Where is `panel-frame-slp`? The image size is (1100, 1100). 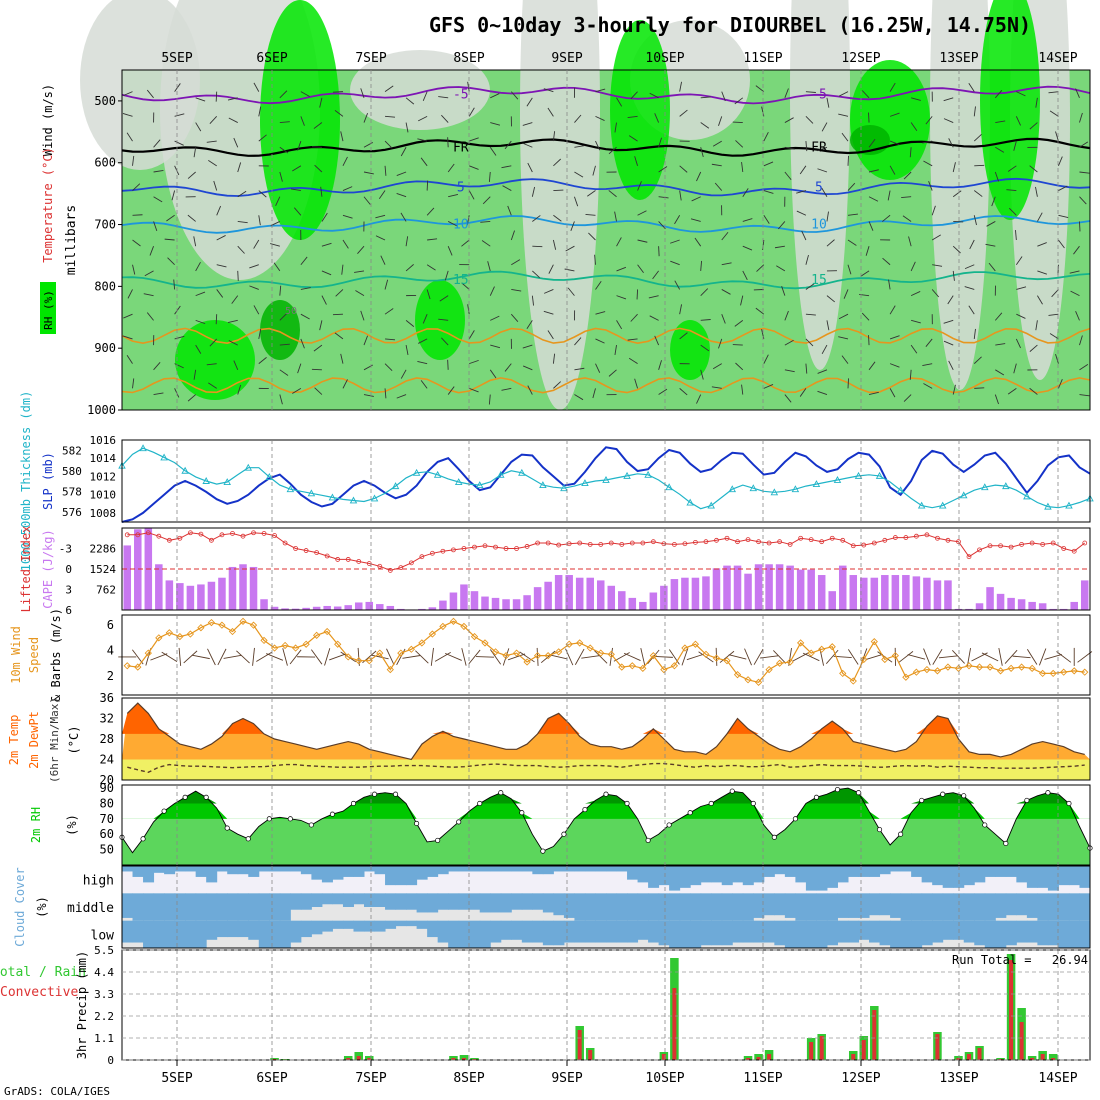 panel-frame-slp is located at coordinates (606, 481).